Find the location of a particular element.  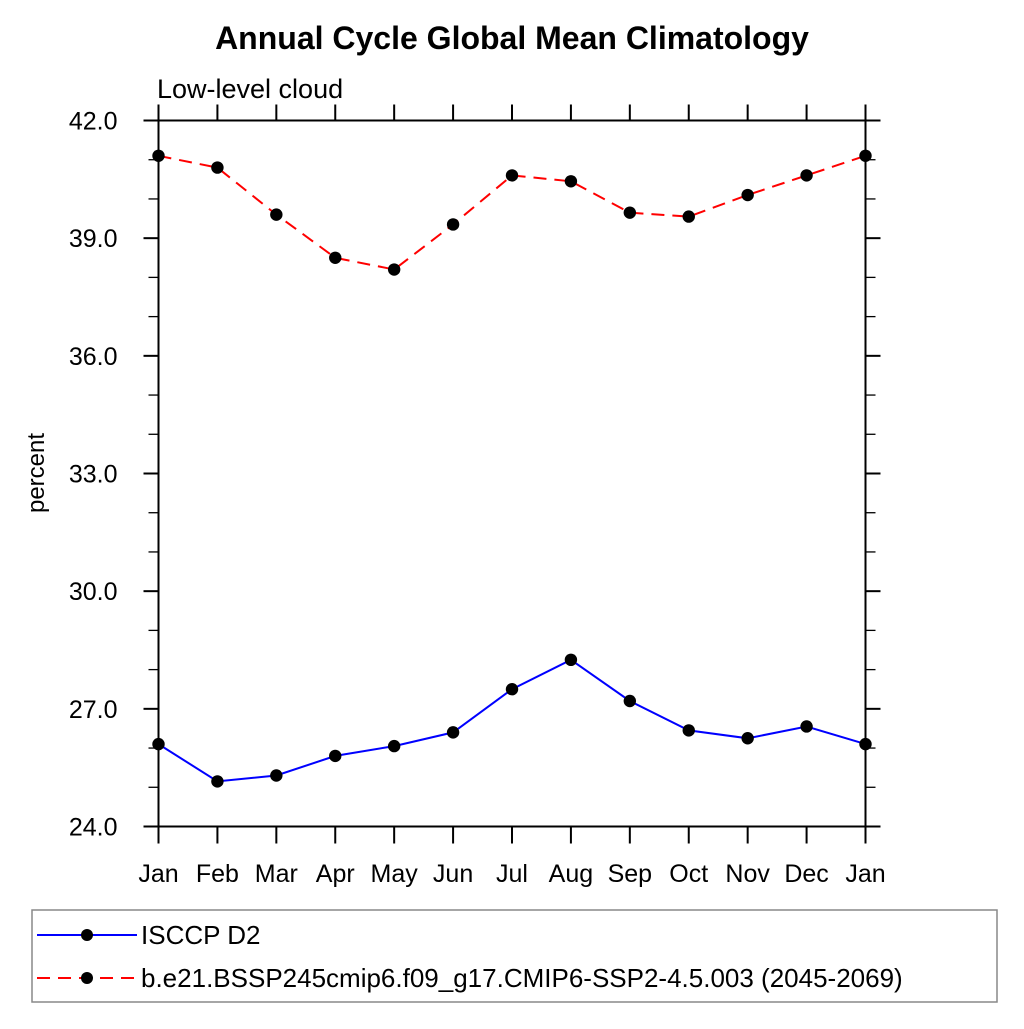

y-tick-label: 42.0 is located at coordinates (93, 122).